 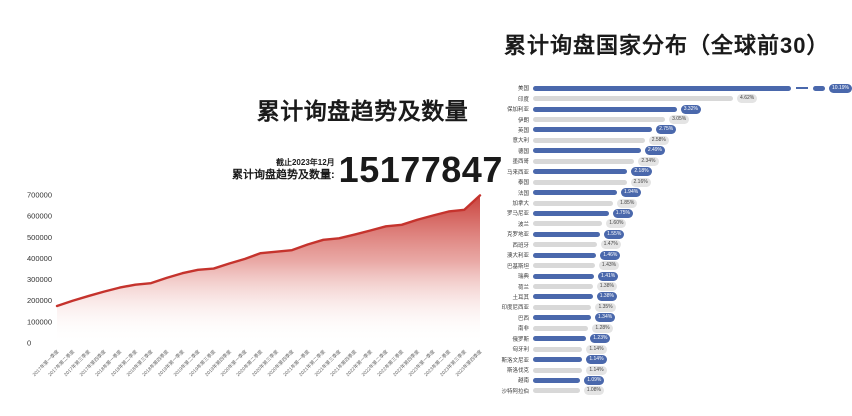 What do you see at coordinates (39, 279) in the screenshot?
I see `y-axis-tick-label: 300000` at bounding box center [39, 279].